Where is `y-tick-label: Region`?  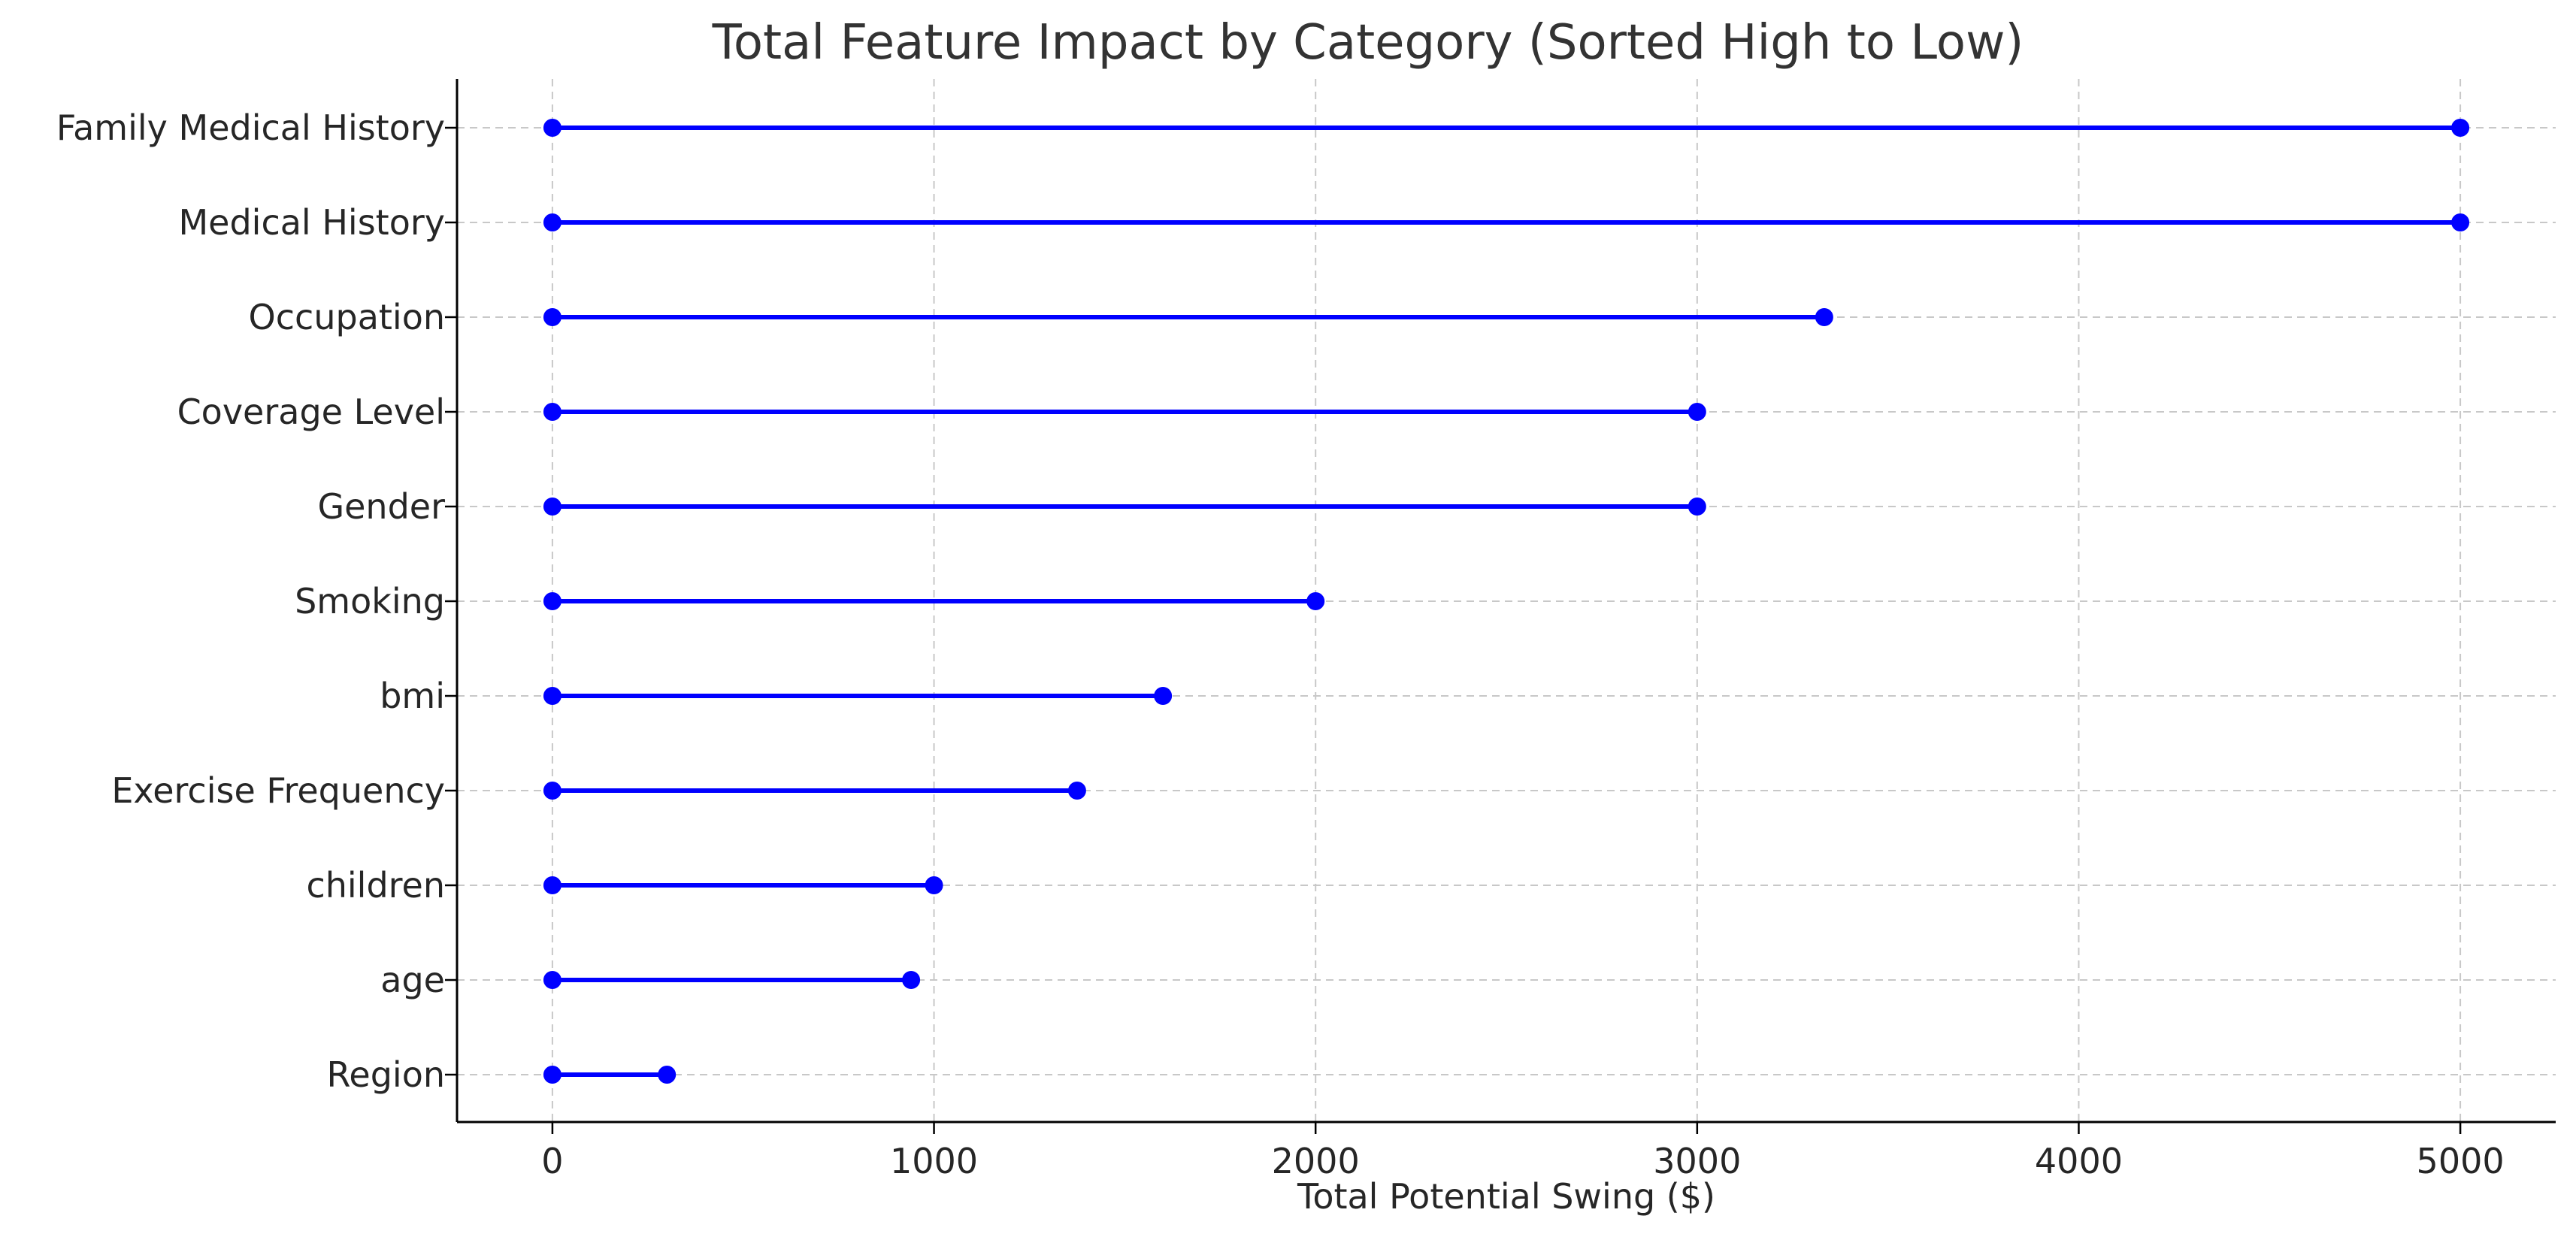 y-tick-label: Region is located at coordinates (386, 1074).